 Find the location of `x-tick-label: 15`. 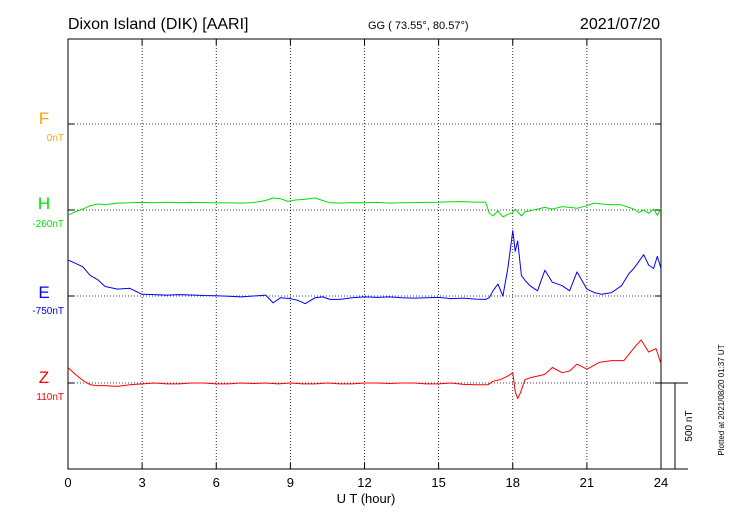

x-tick-label: 15 is located at coordinates (438, 482).